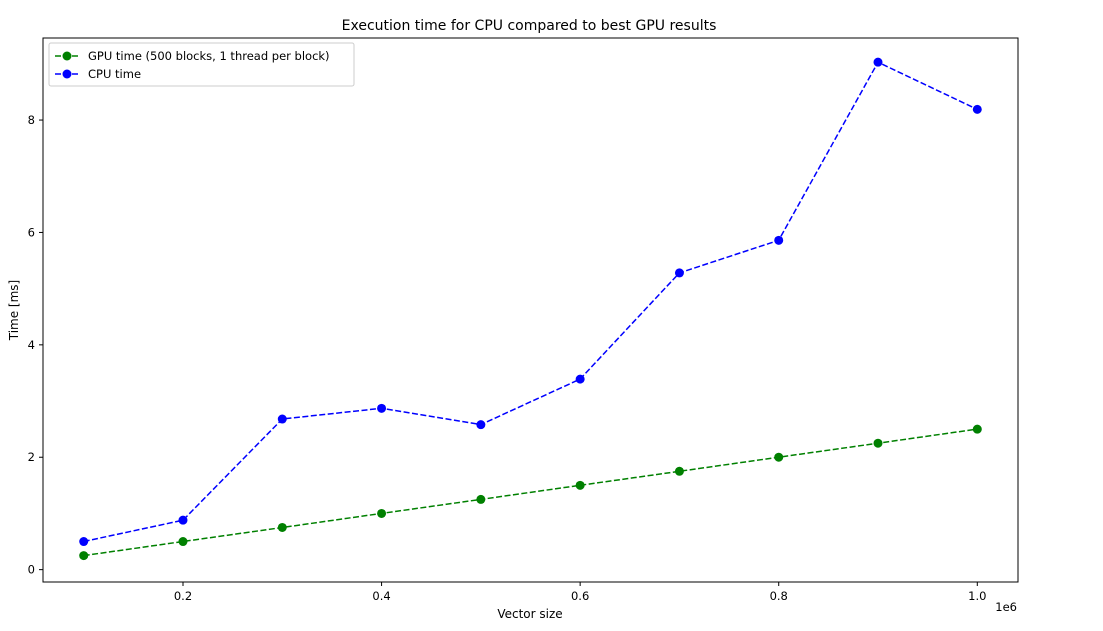 The width and height of the screenshot is (1103, 631). I want to click on x-axis-offset-label: 1e6, so click(1006, 607).